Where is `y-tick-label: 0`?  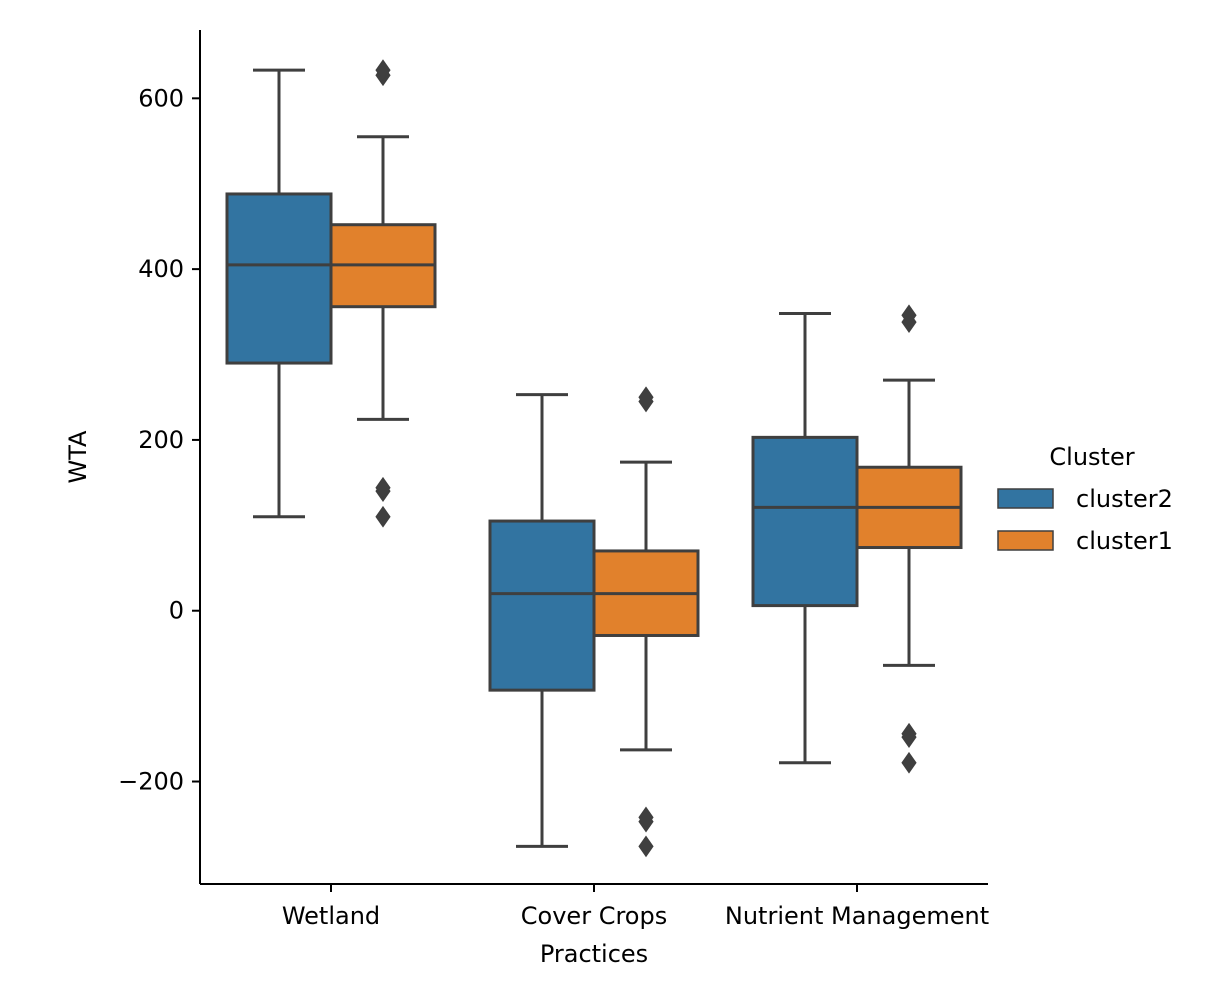 y-tick-label: 0 is located at coordinates (176, 611).